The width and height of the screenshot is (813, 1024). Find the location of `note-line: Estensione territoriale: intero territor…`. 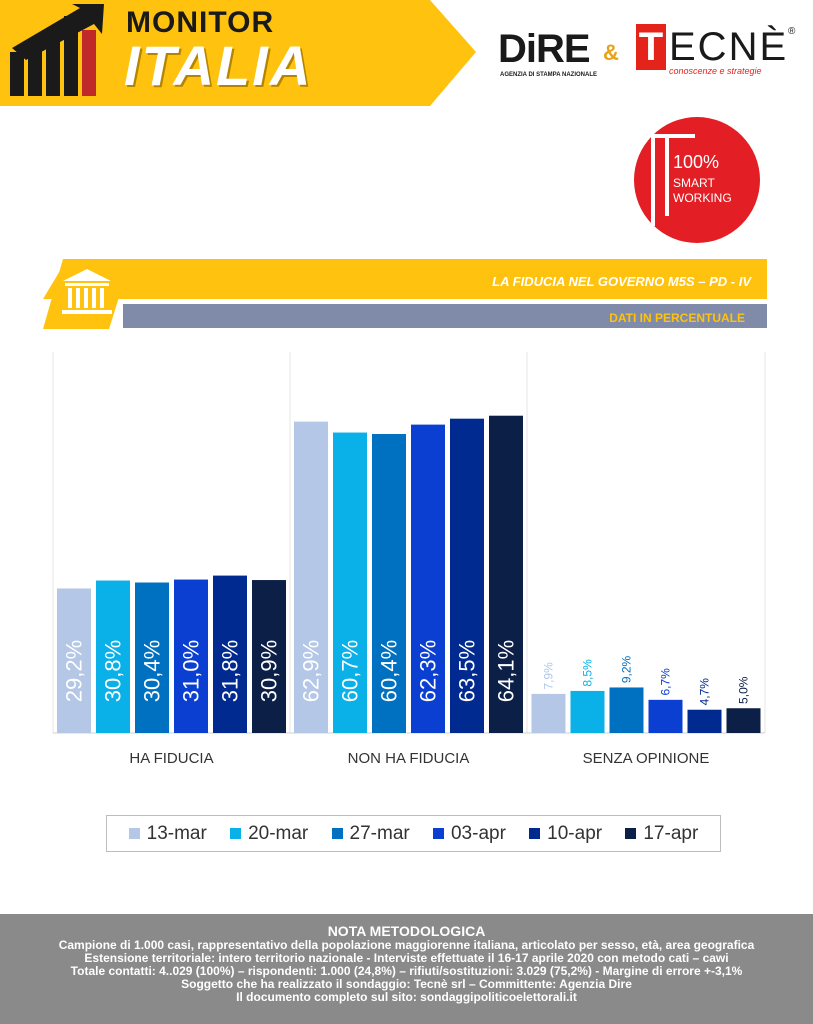

note-line: Estensione territoriale: intero territor… is located at coordinates (406, 958).